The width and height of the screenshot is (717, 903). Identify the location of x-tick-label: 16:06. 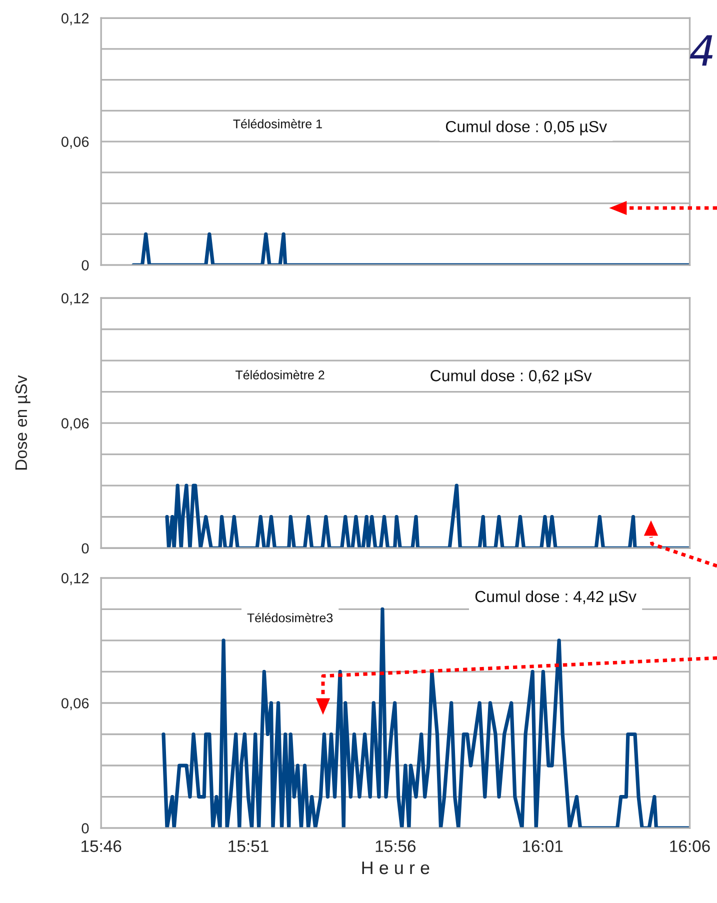
(690, 846).